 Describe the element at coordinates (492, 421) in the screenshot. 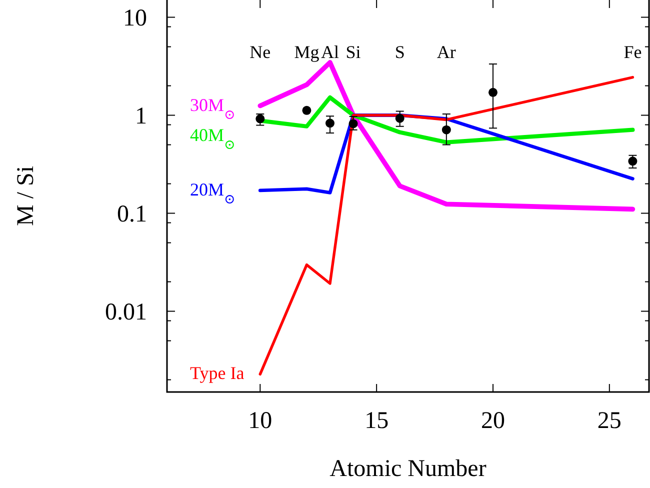

I see `x-tick-label: 20` at that location.